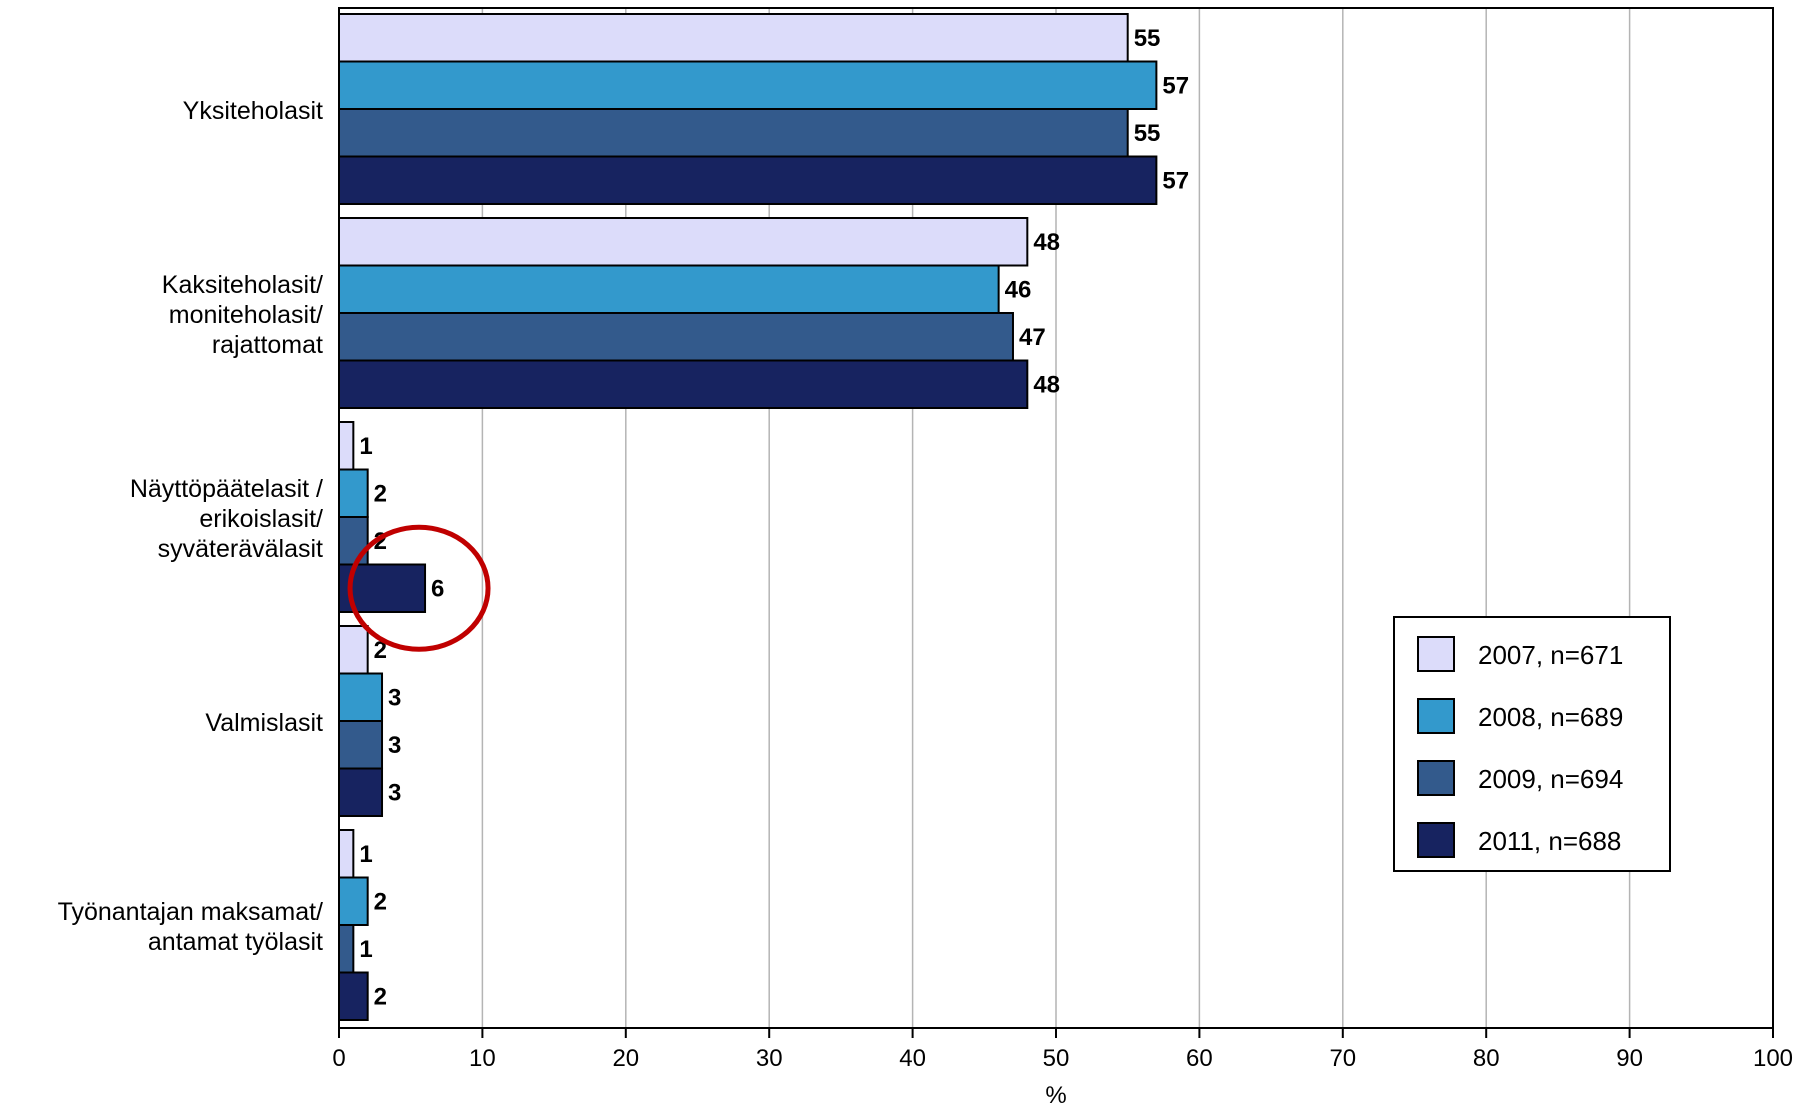 The image size is (1805, 1112). Describe the element at coordinates (1550, 655) in the screenshot. I see `legend-label: 2007, n=671` at that location.